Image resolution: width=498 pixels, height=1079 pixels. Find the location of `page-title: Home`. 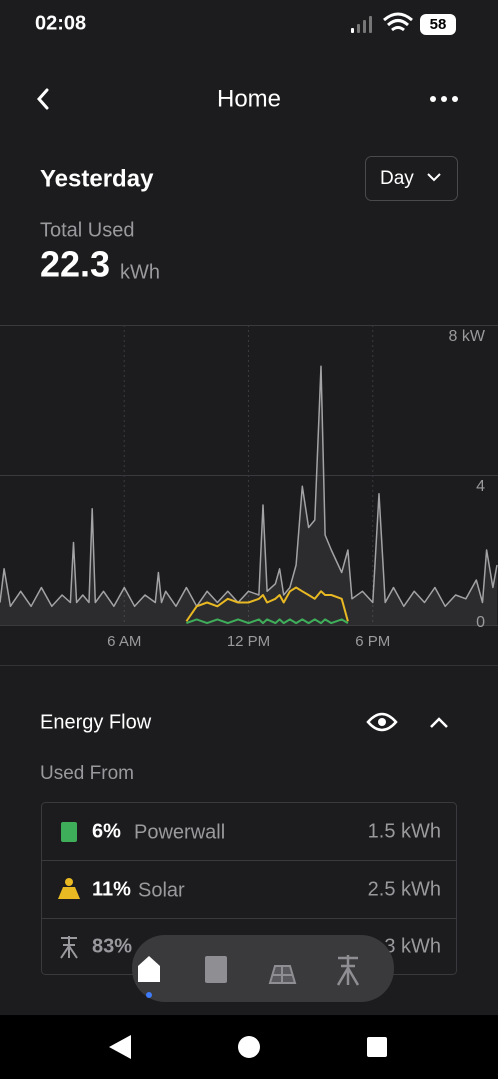

page-title: Home is located at coordinates (249, 98).